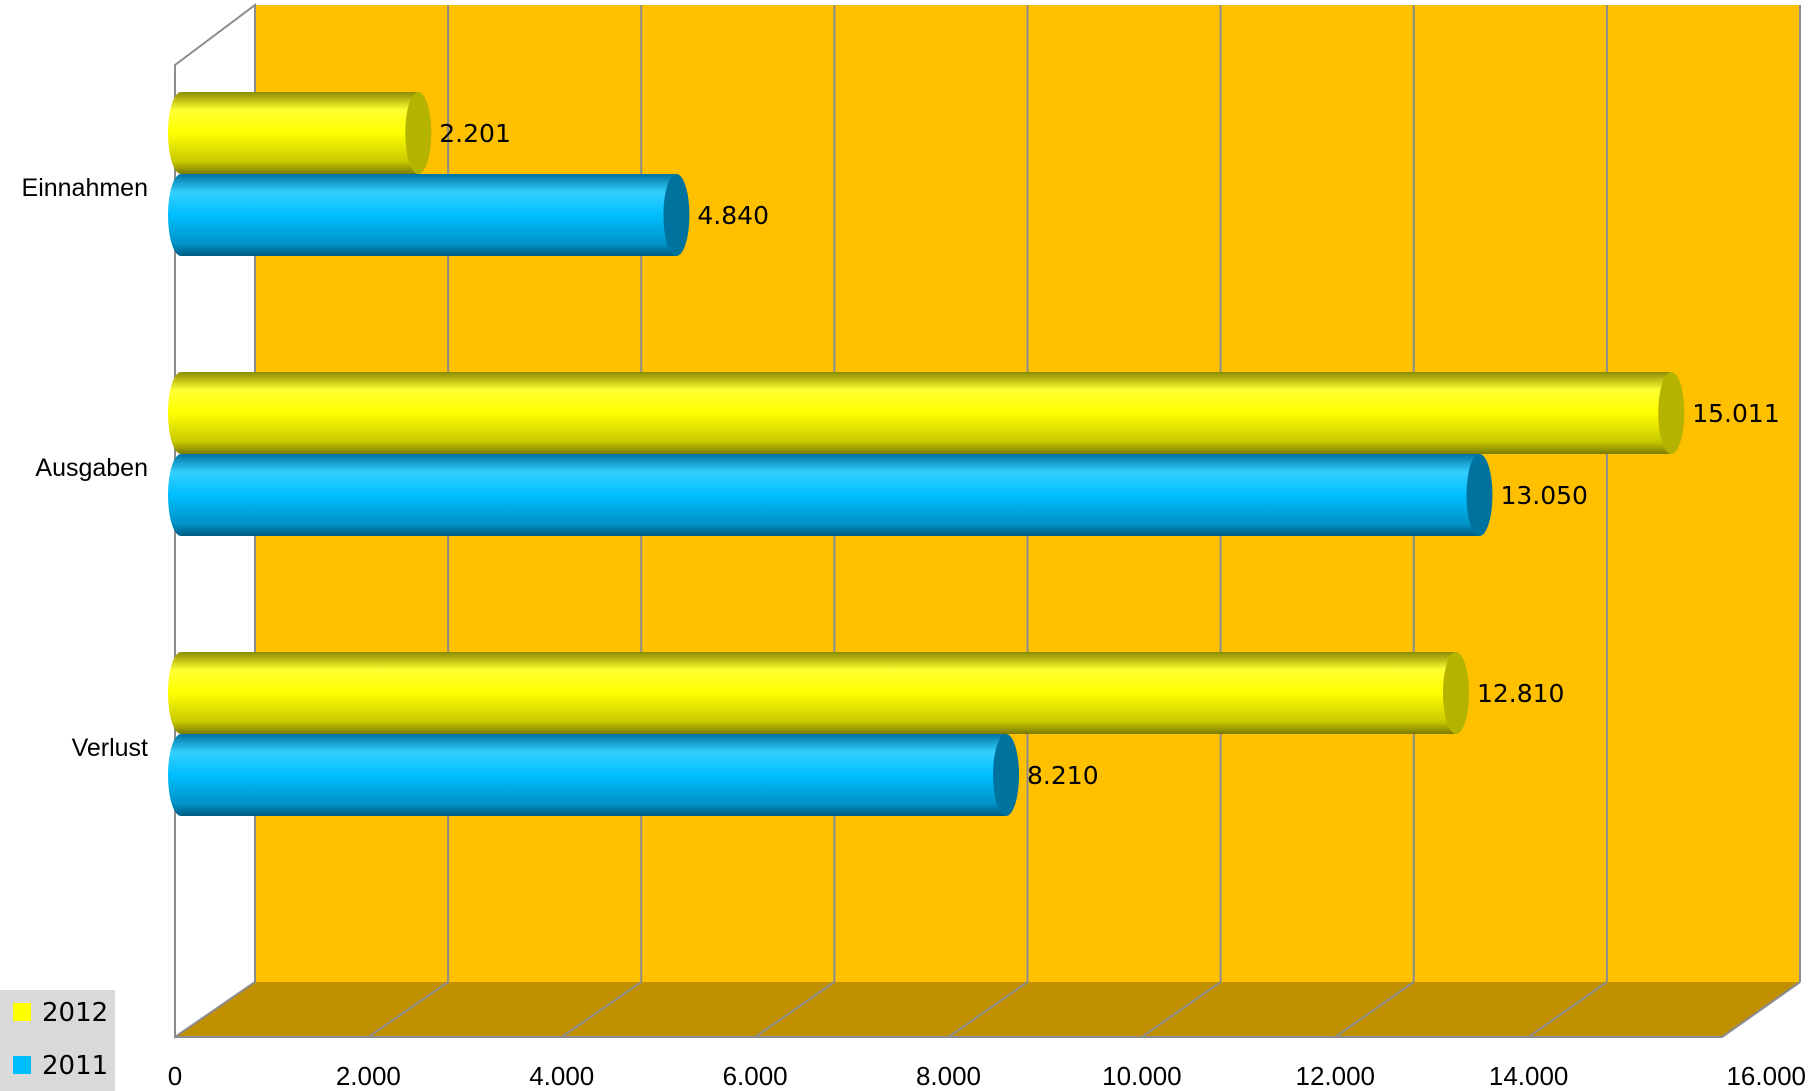 Image resolution: width=1808 pixels, height=1091 pixels. Describe the element at coordinates (1142, 1076) in the screenshot. I see `x-tick-label: 10.000` at that location.